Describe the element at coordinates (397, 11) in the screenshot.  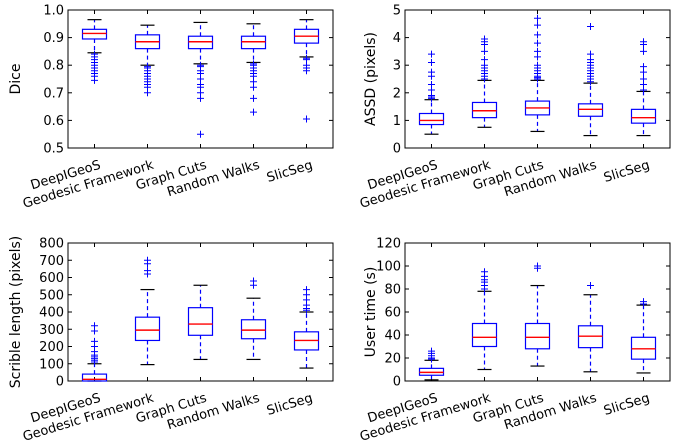
I see `y-tick-label: 5` at that location.